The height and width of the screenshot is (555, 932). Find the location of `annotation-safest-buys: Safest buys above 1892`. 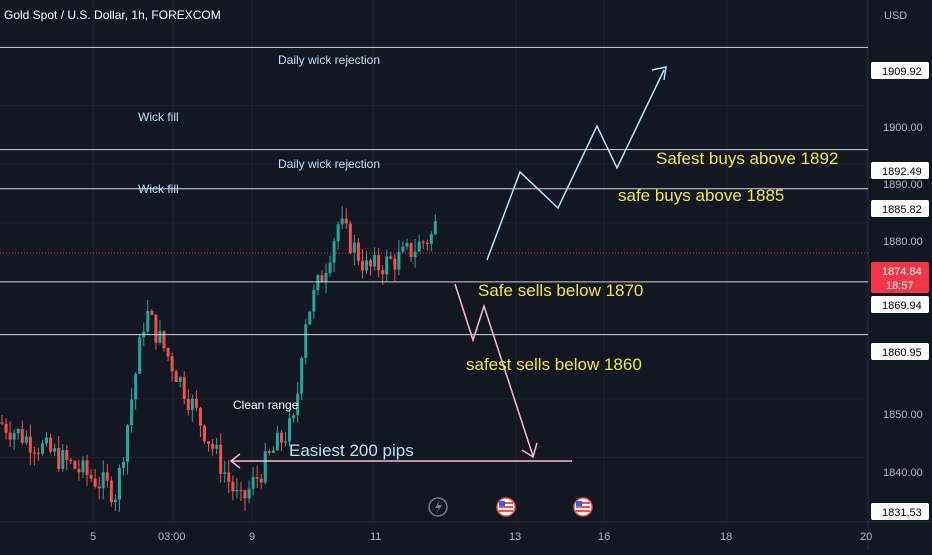

annotation-safest-buys: Safest buys above 1892 is located at coordinates (747, 158).